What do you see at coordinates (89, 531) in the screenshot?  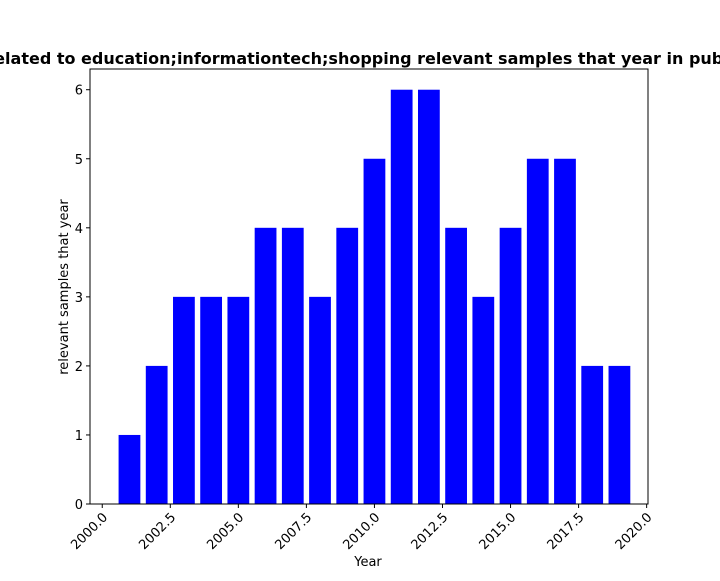 I see `x-tick-label: 2000.0` at bounding box center [89, 531].